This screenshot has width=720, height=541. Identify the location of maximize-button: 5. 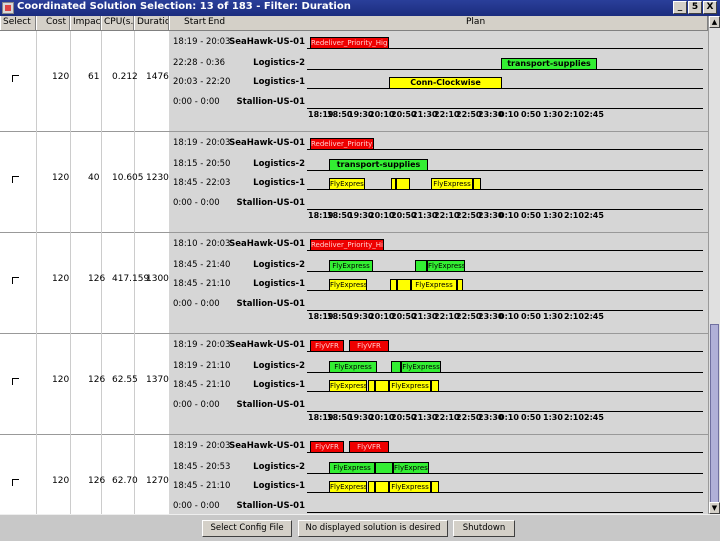
(695, 7).